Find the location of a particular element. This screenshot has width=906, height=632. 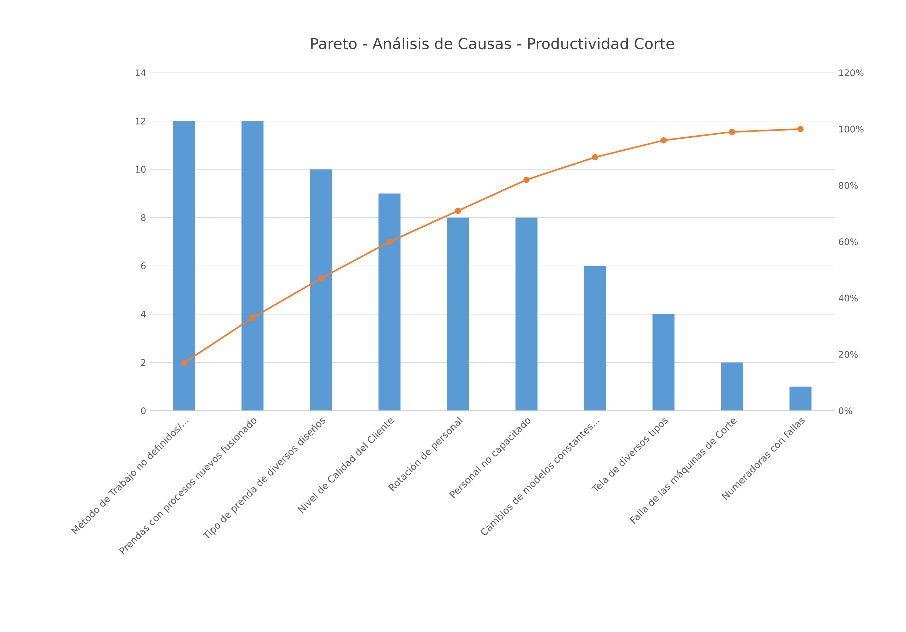

y-tick-label: 10 is located at coordinates (141, 169).